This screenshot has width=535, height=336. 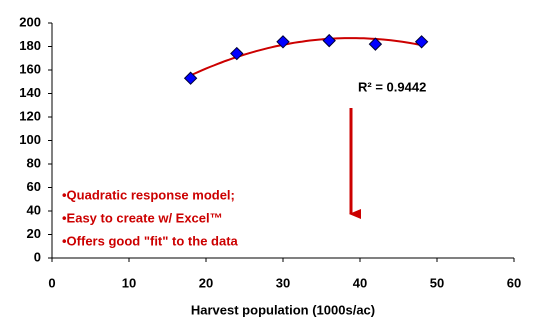 I want to click on y-tick-label: 120, so click(x=30, y=115).